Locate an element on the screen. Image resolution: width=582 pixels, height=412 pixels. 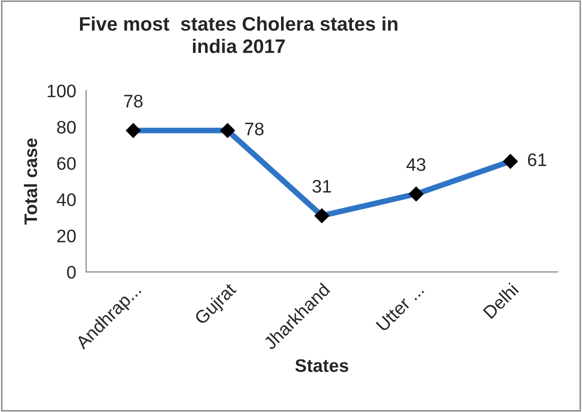
y-axis-title: Total case is located at coordinates (31, 181).